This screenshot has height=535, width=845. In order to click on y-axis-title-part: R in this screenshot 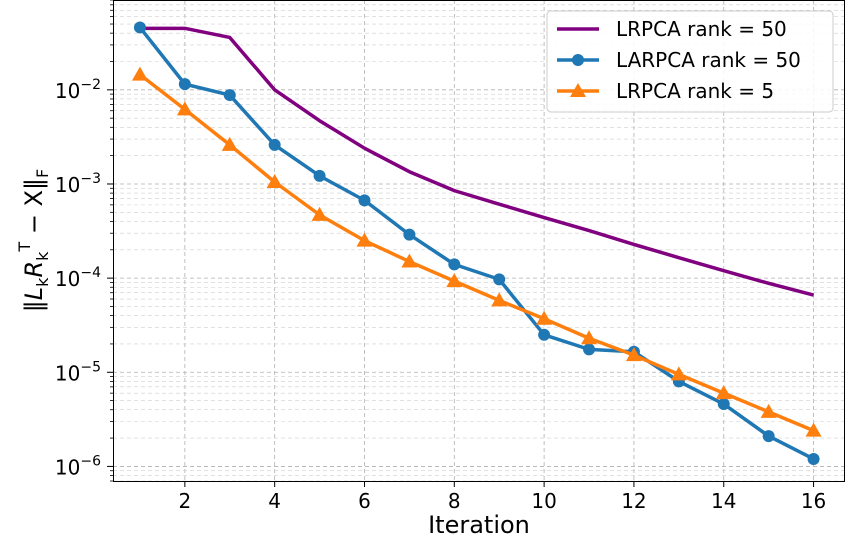, I will do `click(34, 269)`.